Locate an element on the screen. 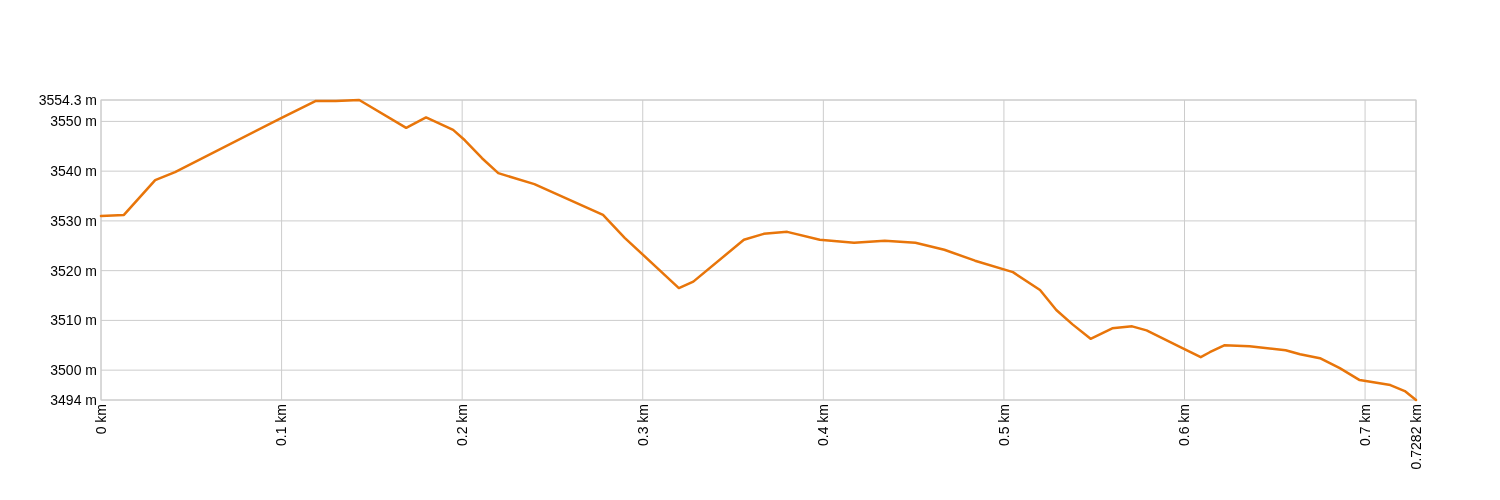 The height and width of the screenshot is (500, 1500). x-tick-label: 0.4 km is located at coordinates (823, 425).